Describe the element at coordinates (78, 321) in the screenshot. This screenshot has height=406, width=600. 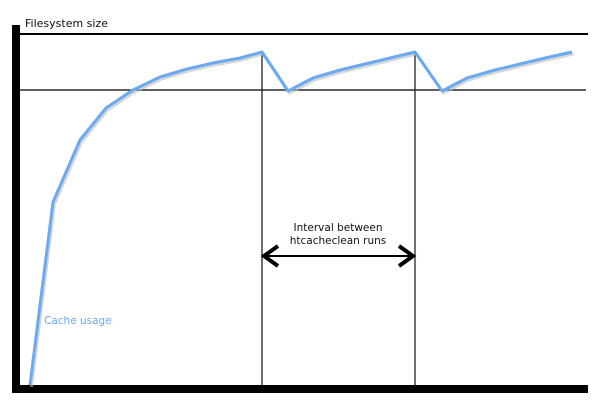
I see `cache-usage-label: Cache usage` at that location.